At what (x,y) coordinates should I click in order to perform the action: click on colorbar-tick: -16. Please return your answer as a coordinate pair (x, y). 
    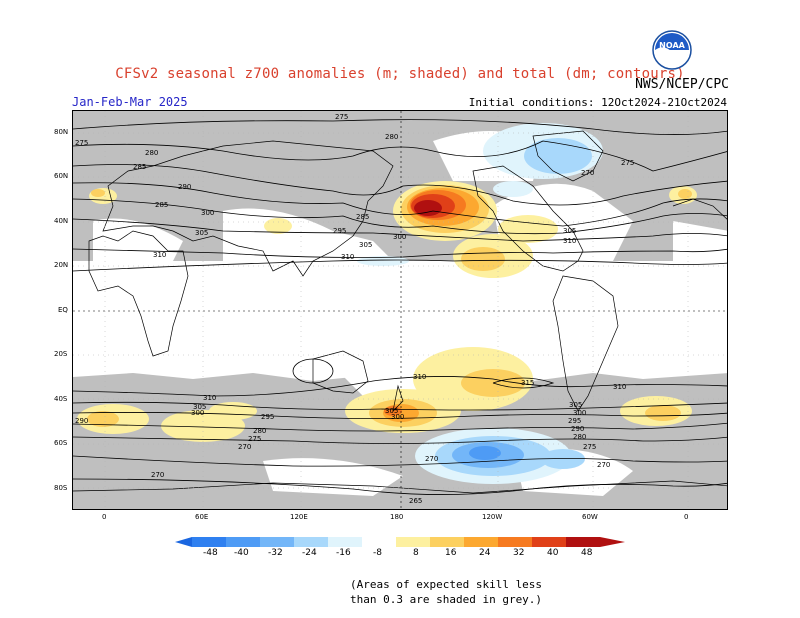
    Looking at the image, I should click on (343, 553).